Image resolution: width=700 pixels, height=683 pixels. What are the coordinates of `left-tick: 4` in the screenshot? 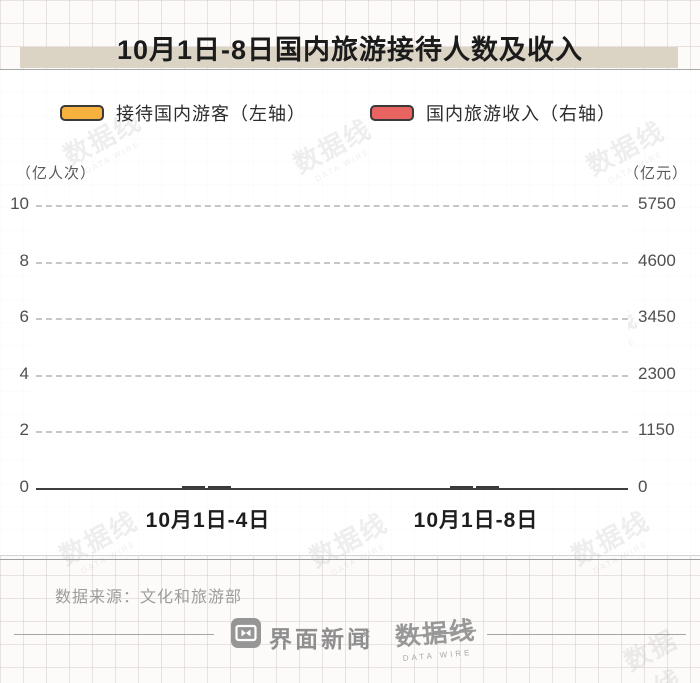 It's located at (24, 373).